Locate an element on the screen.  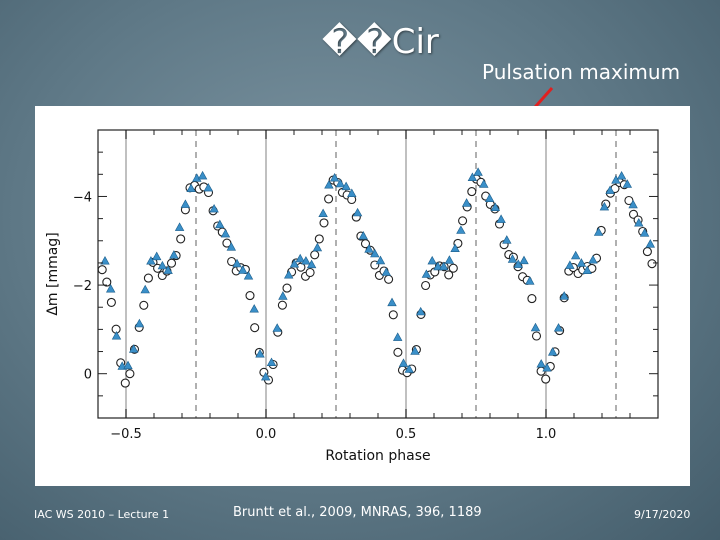
x-tick-label: 0.5 is located at coordinates (406, 434).